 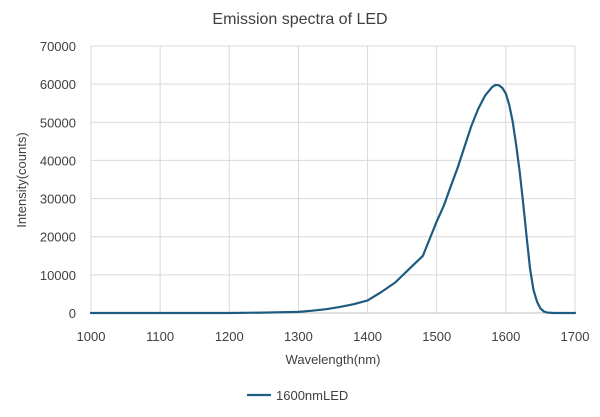 What do you see at coordinates (299, 19) in the screenshot?
I see `chart-title: Emission spectra of LED` at bounding box center [299, 19].